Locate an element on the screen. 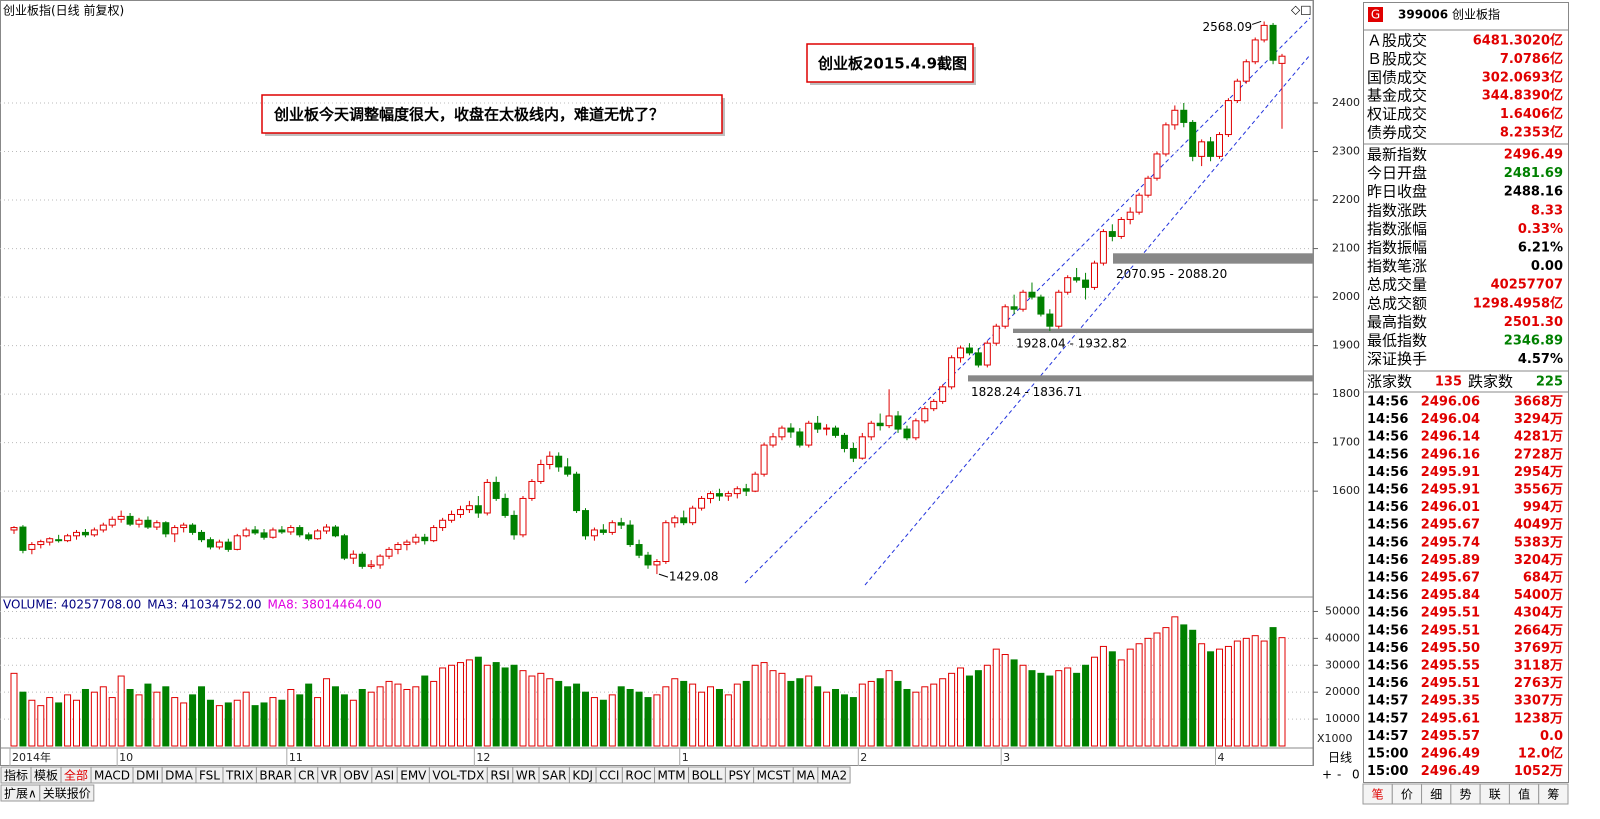  tab-label: PSY is located at coordinates (739, 776).